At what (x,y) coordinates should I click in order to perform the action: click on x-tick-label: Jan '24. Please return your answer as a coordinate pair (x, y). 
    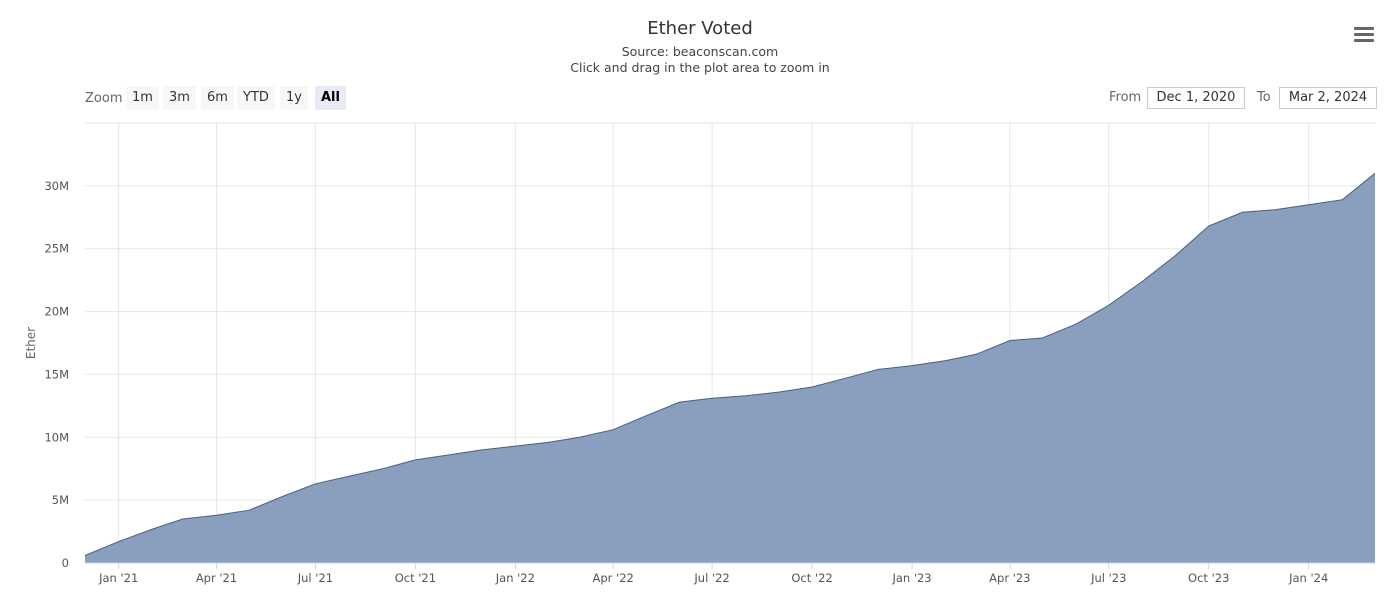
    Looking at the image, I should click on (1308, 578).